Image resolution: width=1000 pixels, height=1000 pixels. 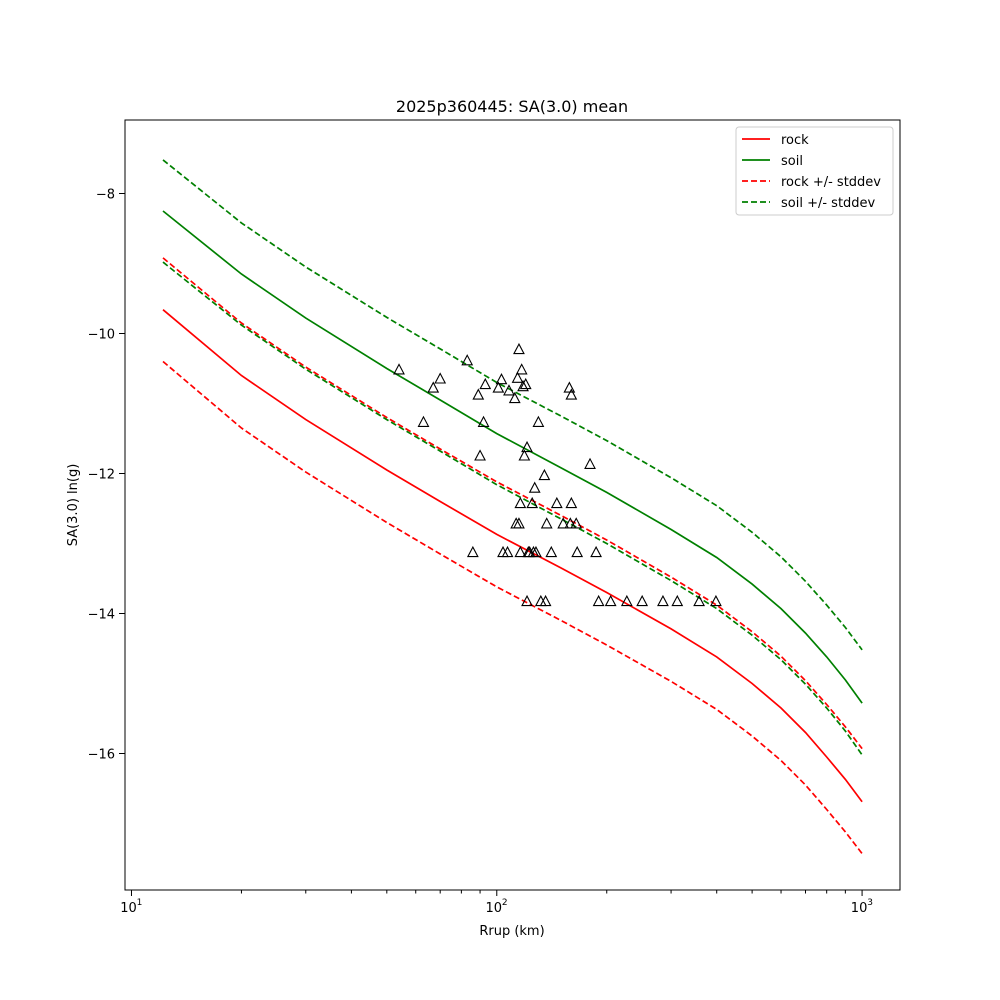 I want to click on legend-label: rock +/- stddev, so click(x=831, y=182).